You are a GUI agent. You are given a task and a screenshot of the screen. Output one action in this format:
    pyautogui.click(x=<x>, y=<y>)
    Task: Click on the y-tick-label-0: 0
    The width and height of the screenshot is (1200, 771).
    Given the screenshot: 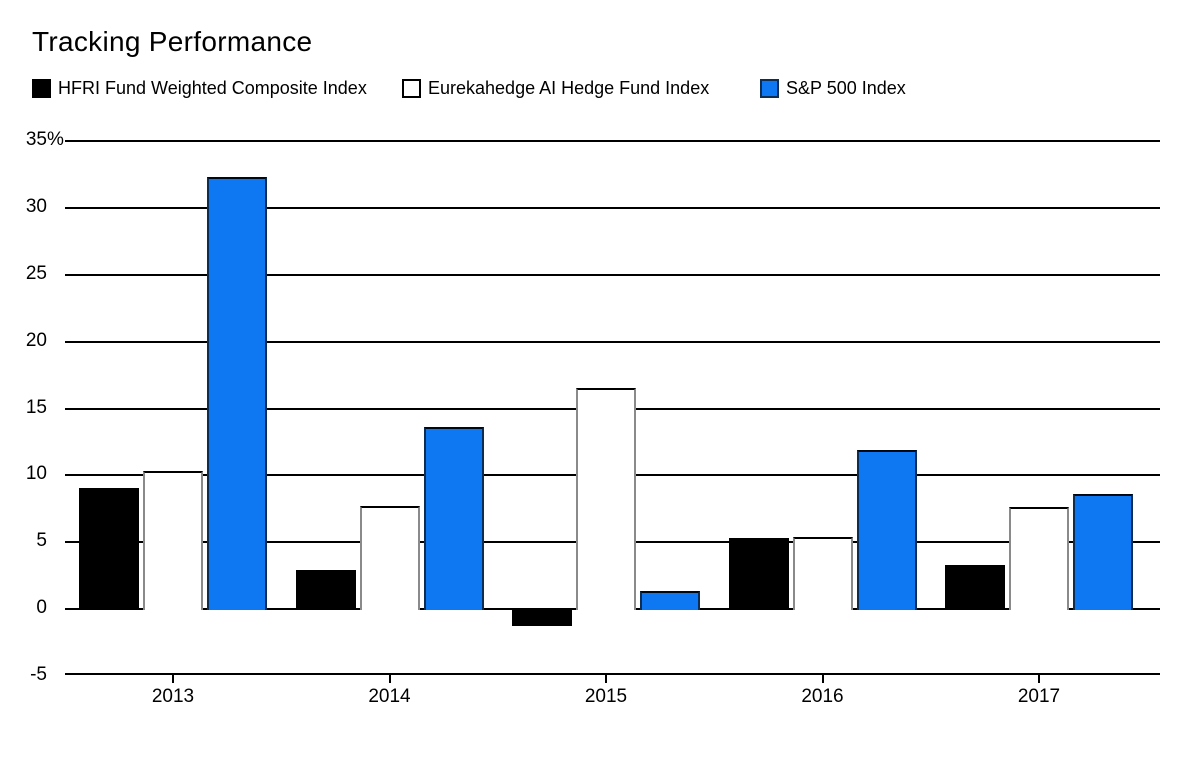 What is the action you would take?
    pyautogui.click(x=41, y=608)
    